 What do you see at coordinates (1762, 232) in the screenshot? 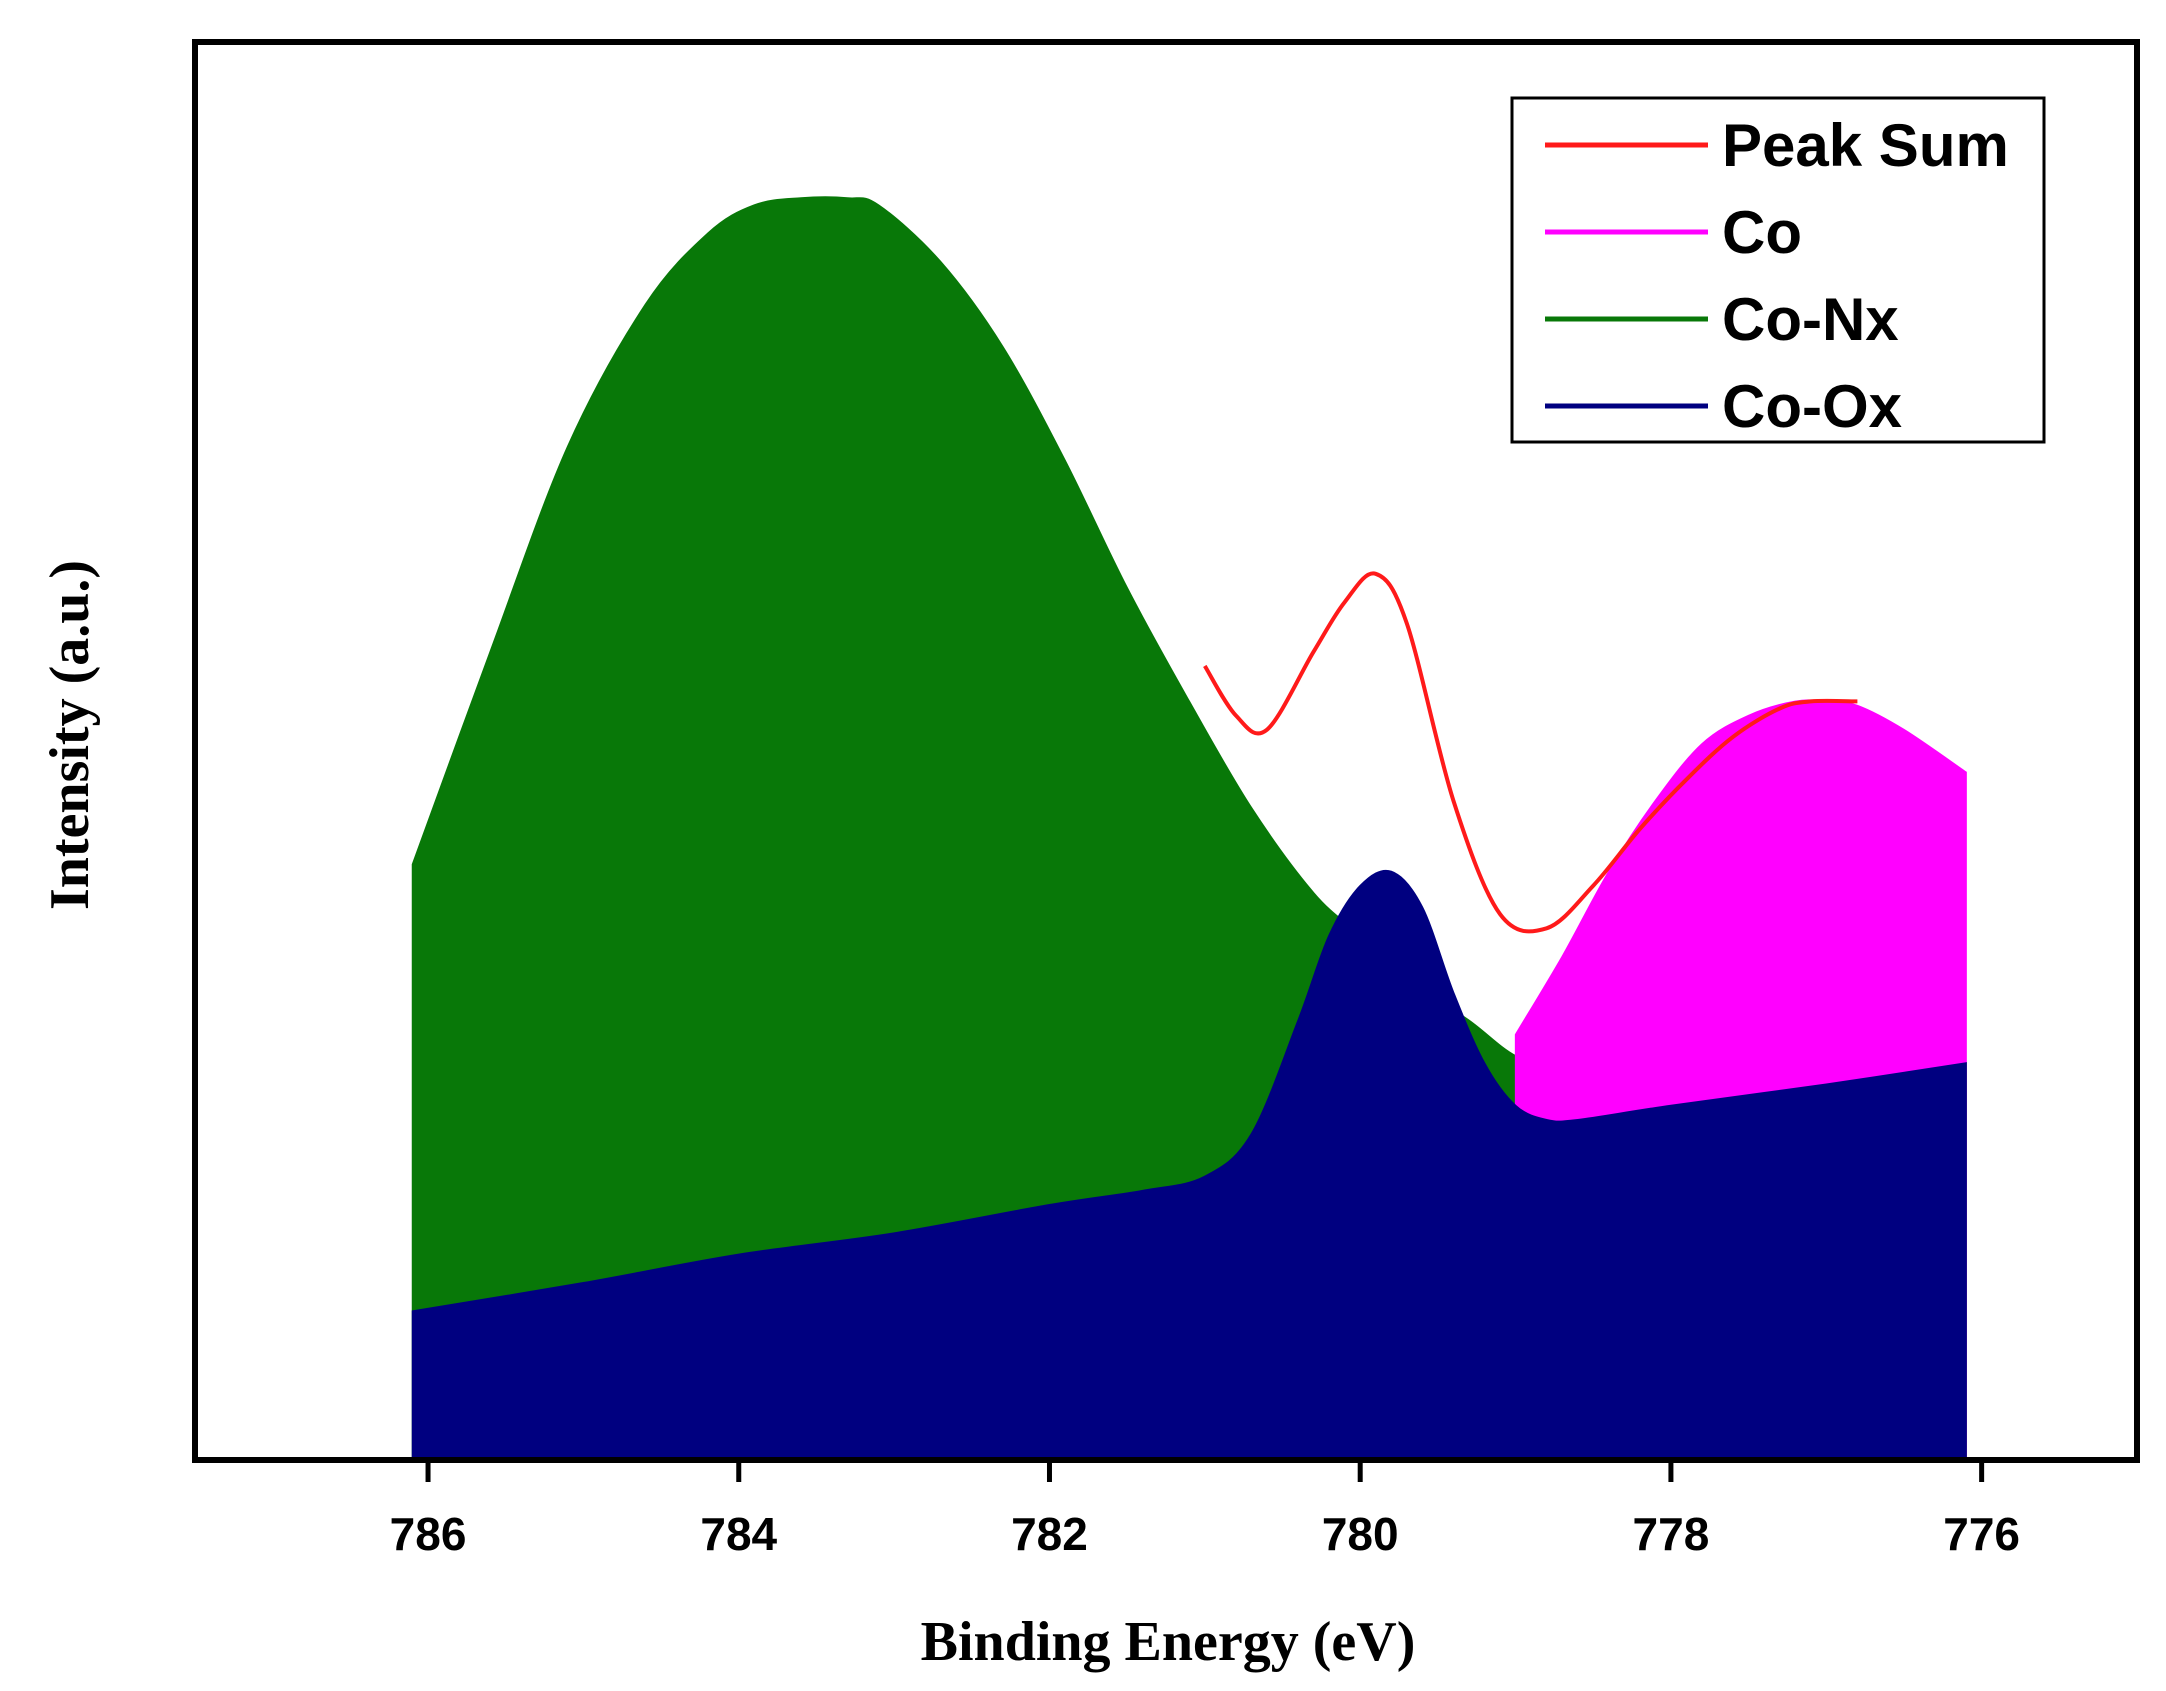
I see `legend-label-co: Co` at bounding box center [1762, 232].